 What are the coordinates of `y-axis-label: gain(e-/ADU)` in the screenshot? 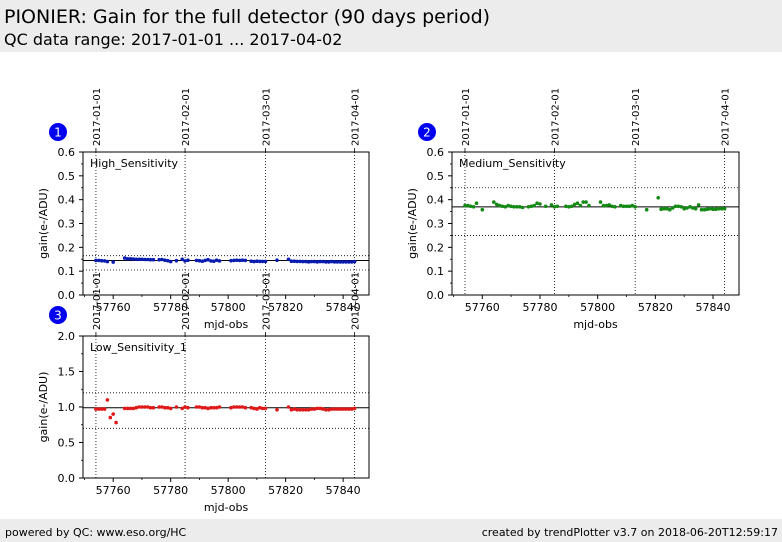 It's located at (43, 407).